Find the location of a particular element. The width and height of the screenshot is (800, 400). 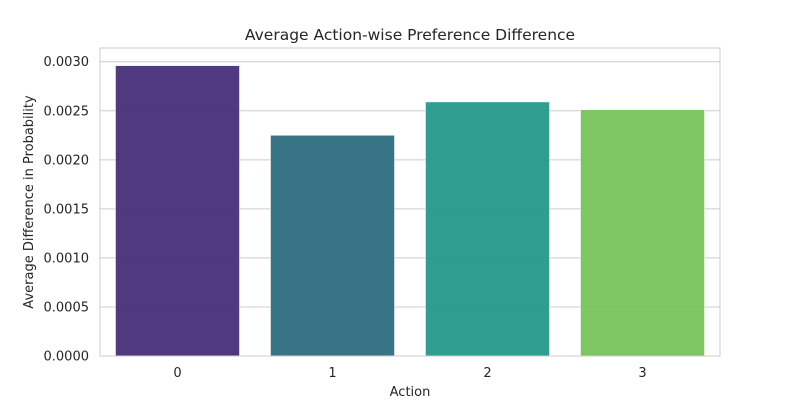

y-tick-label: 0.0005 is located at coordinates (67, 307).